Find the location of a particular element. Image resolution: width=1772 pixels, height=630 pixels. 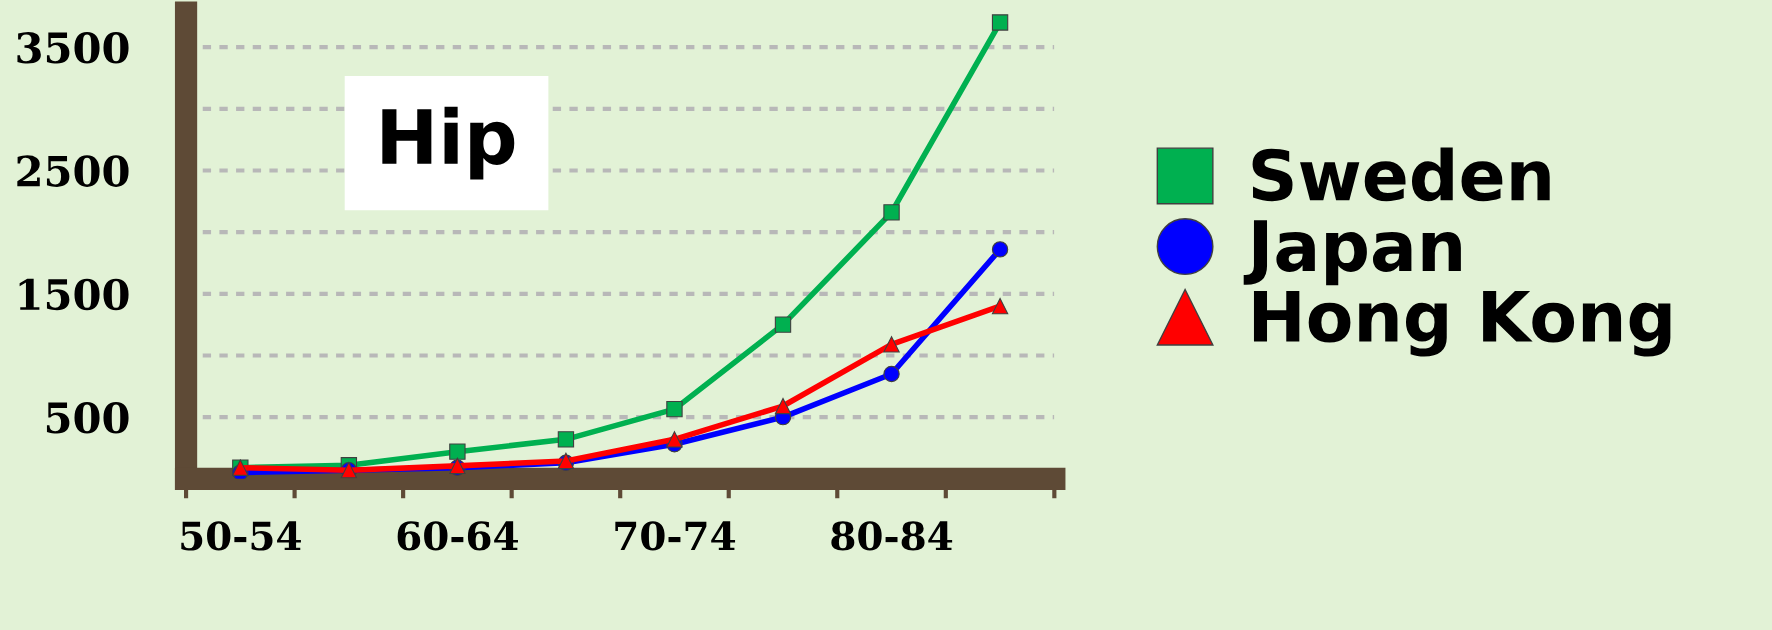

x-tick-label: 50-54 is located at coordinates (241, 536).